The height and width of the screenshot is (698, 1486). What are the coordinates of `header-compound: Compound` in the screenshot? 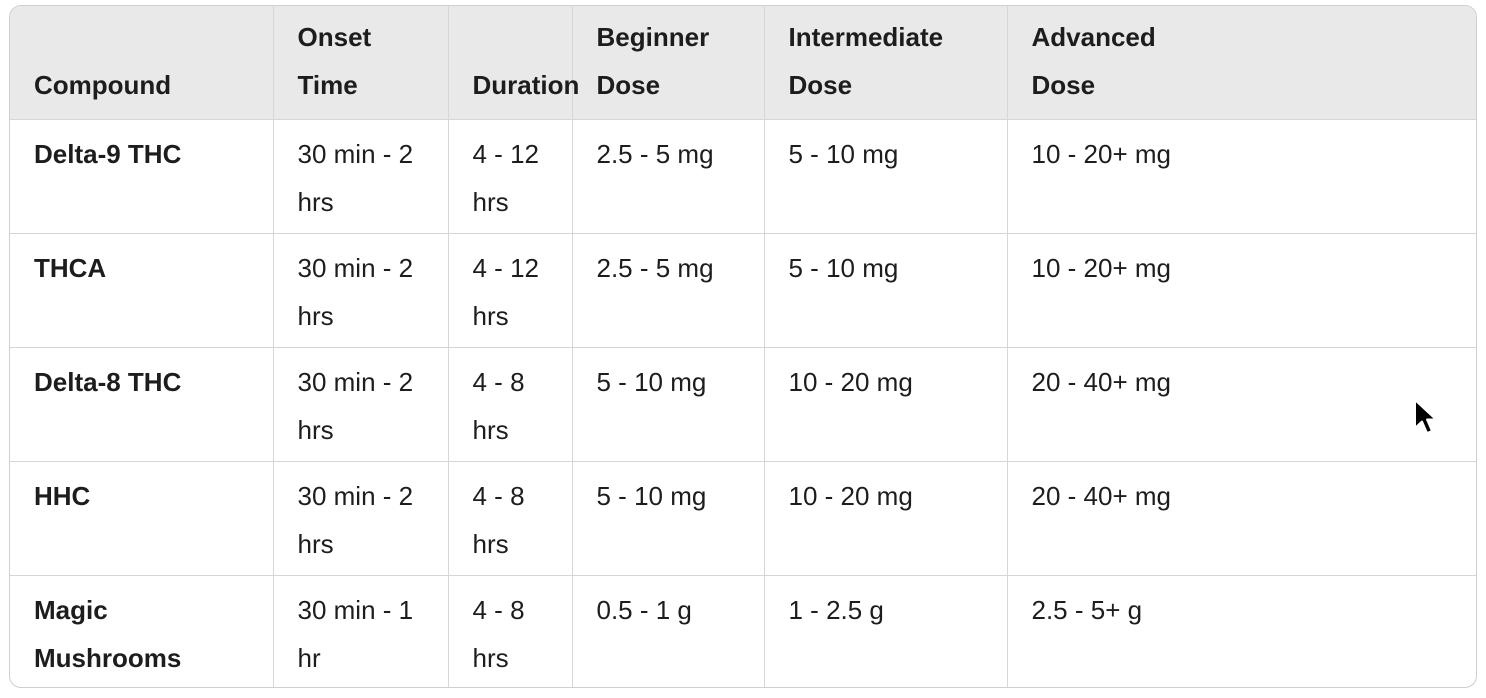 It's located at (142, 63).